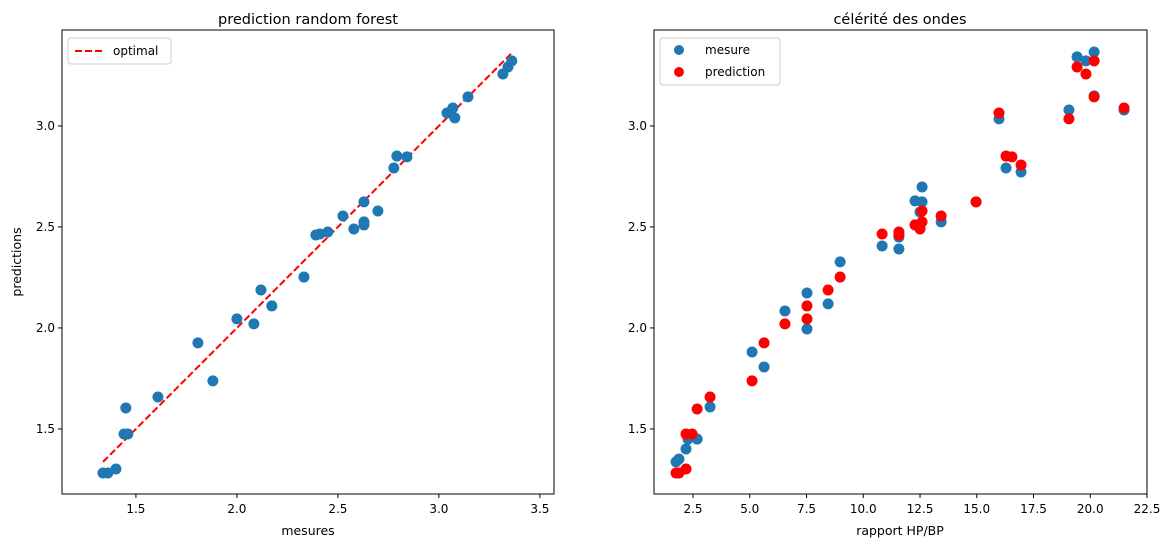 The image size is (1171, 547). What do you see at coordinates (539, 509) in the screenshot?
I see `x-tick-label: 3.5` at bounding box center [539, 509].